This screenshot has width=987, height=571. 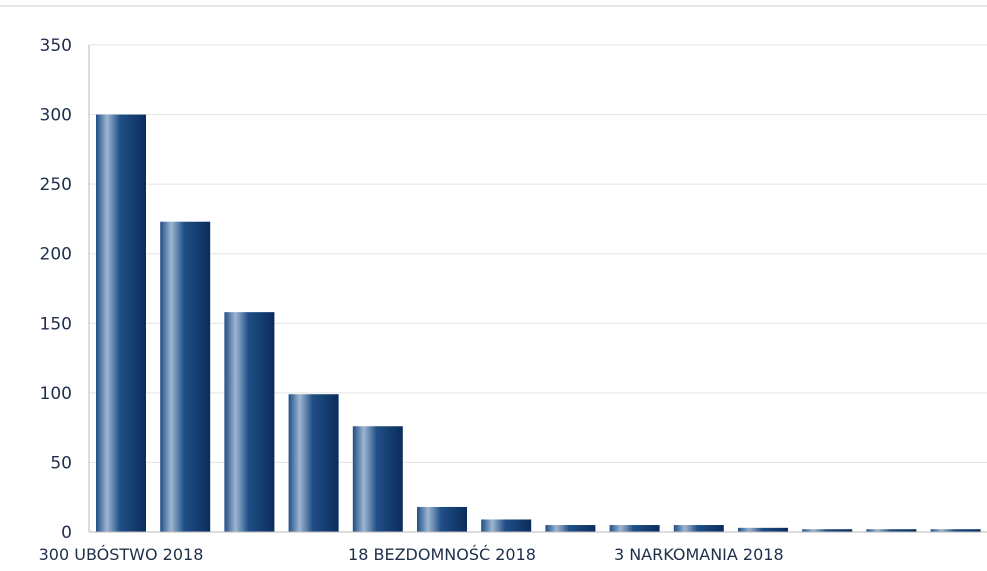 What do you see at coordinates (56, 324) in the screenshot?
I see `y-tick-label: 150` at bounding box center [56, 324].